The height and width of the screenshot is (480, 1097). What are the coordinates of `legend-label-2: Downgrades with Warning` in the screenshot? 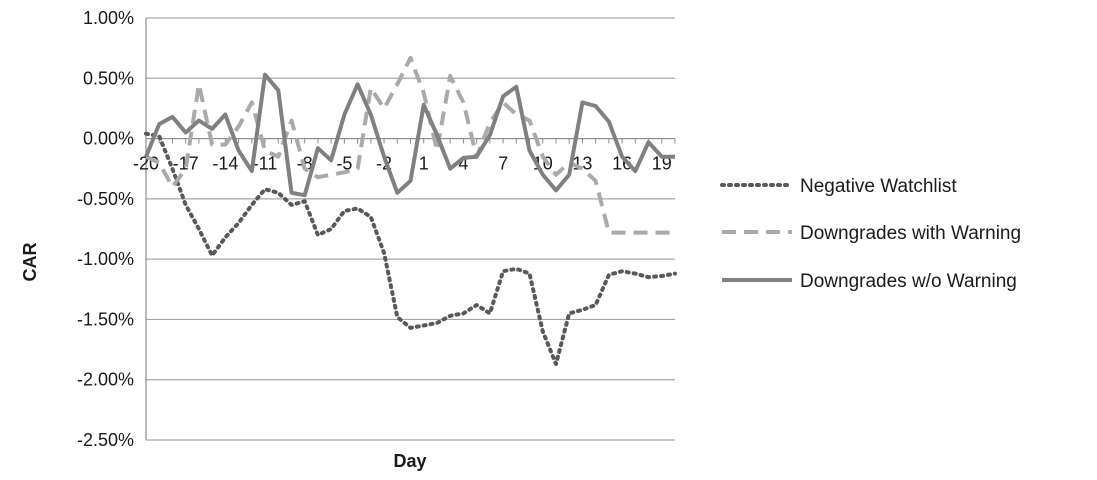 It's located at (910, 233).